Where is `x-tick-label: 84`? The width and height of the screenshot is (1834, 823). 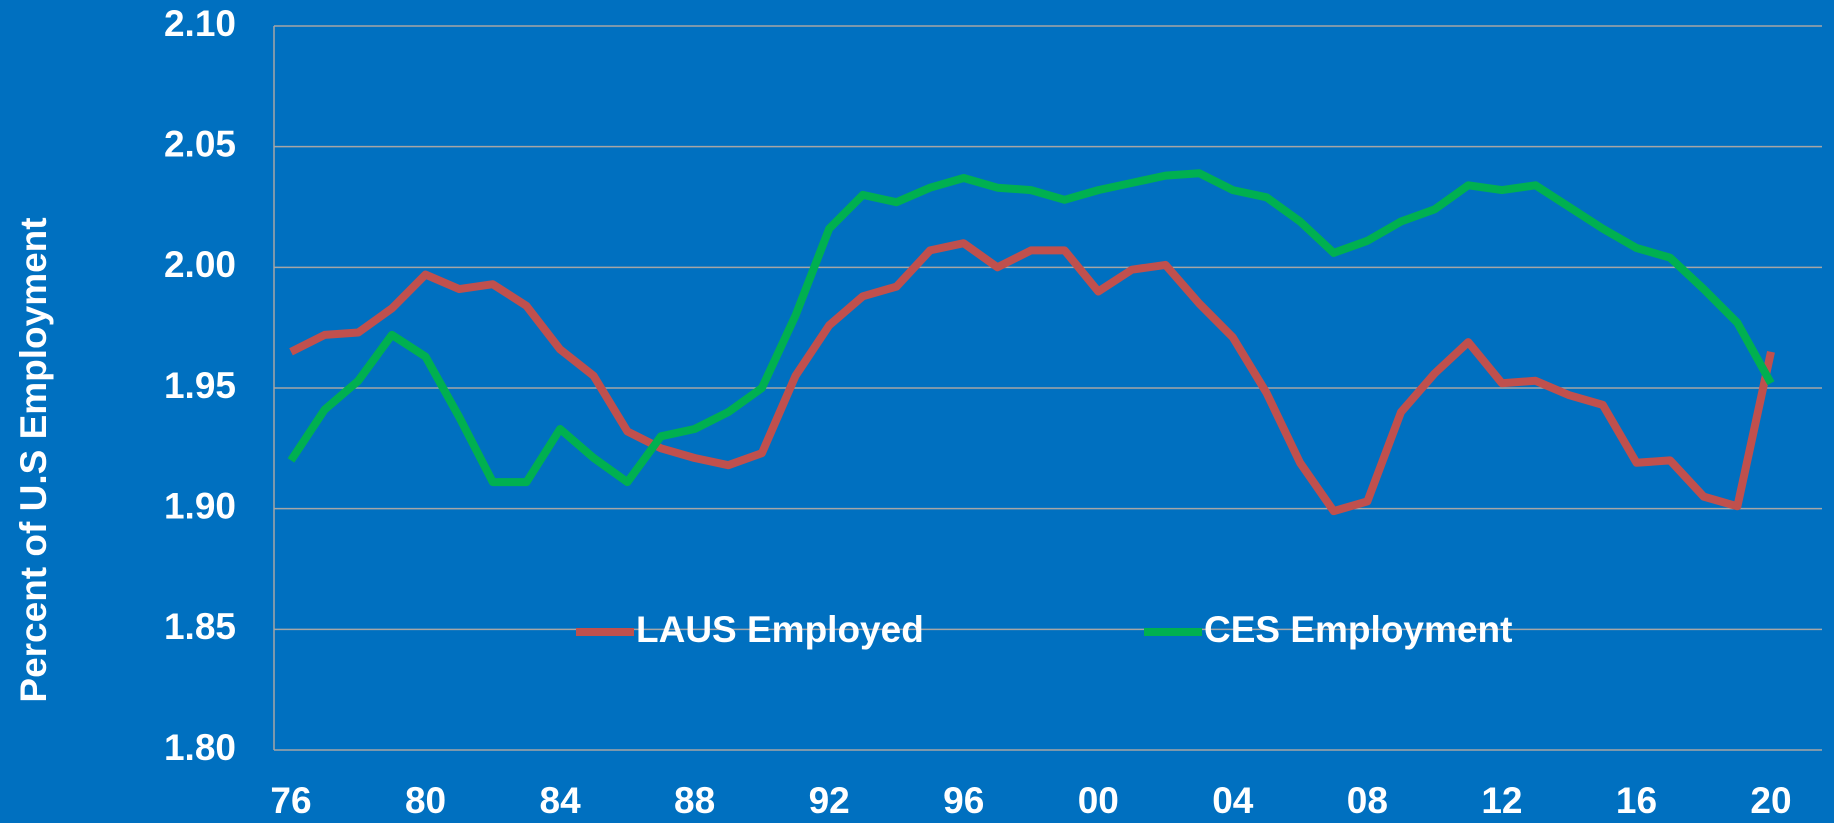 x-tick-label: 84 is located at coordinates (561, 800).